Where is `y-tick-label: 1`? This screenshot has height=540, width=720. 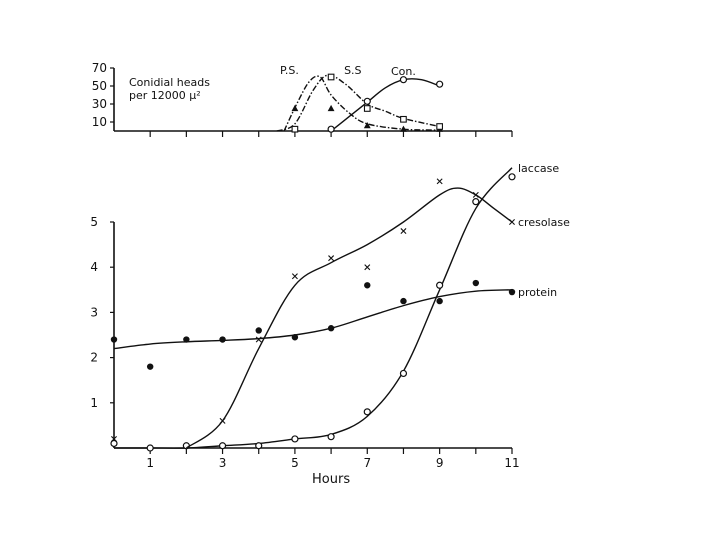 y-tick-label: 1 is located at coordinates (94, 403).